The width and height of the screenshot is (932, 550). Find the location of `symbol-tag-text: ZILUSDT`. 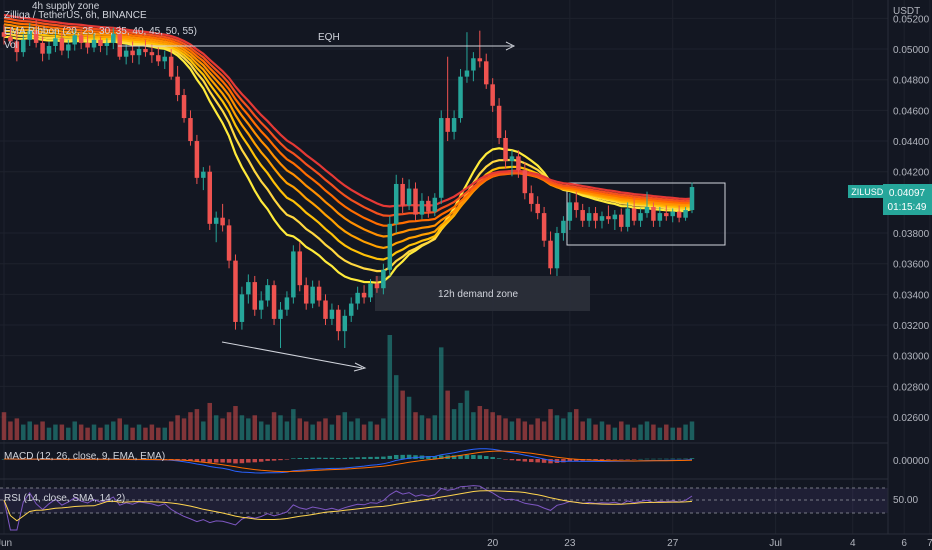

symbol-tag-text: ZILUSDT is located at coordinates (870, 192).